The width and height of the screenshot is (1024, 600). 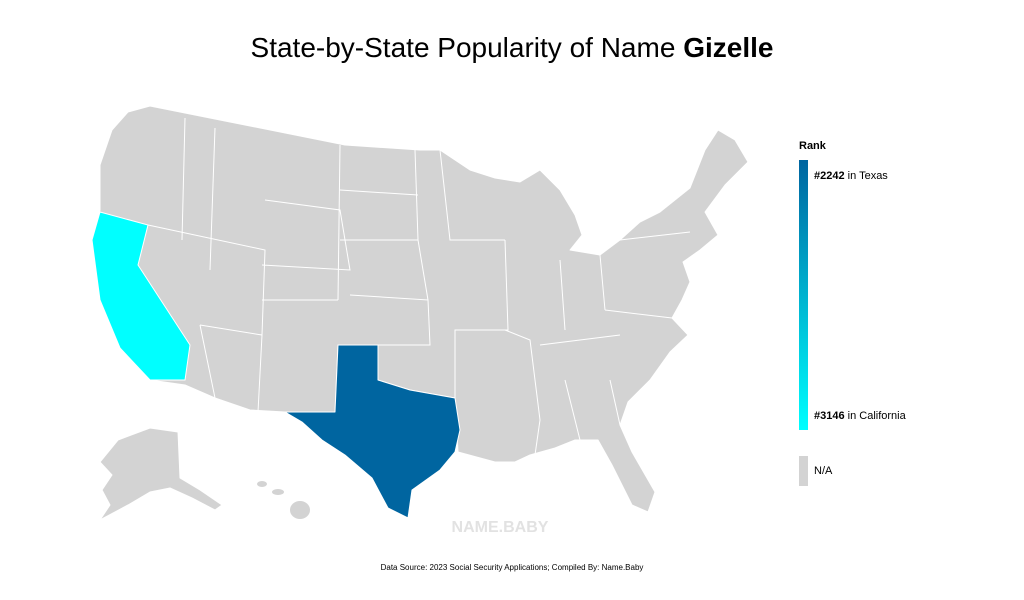 I want to click on state-hawaii, so click(x=283, y=500).